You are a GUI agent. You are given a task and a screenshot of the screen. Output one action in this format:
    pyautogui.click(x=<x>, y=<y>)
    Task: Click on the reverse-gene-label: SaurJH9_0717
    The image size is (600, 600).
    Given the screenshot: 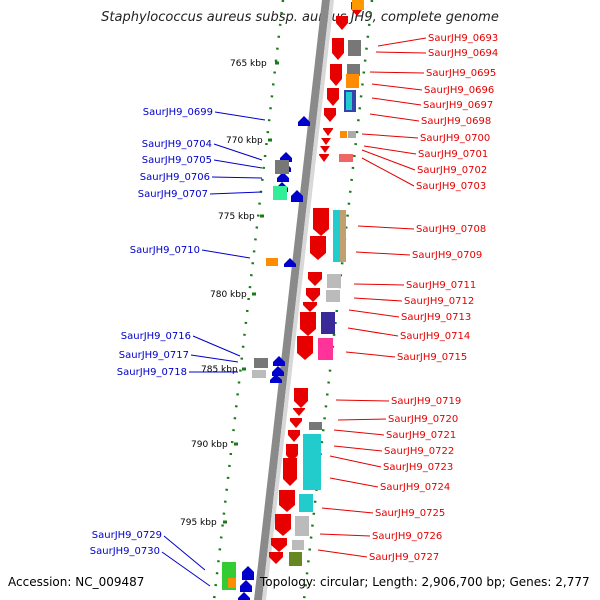 What is the action you would take?
    pyautogui.click(x=154, y=355)
    